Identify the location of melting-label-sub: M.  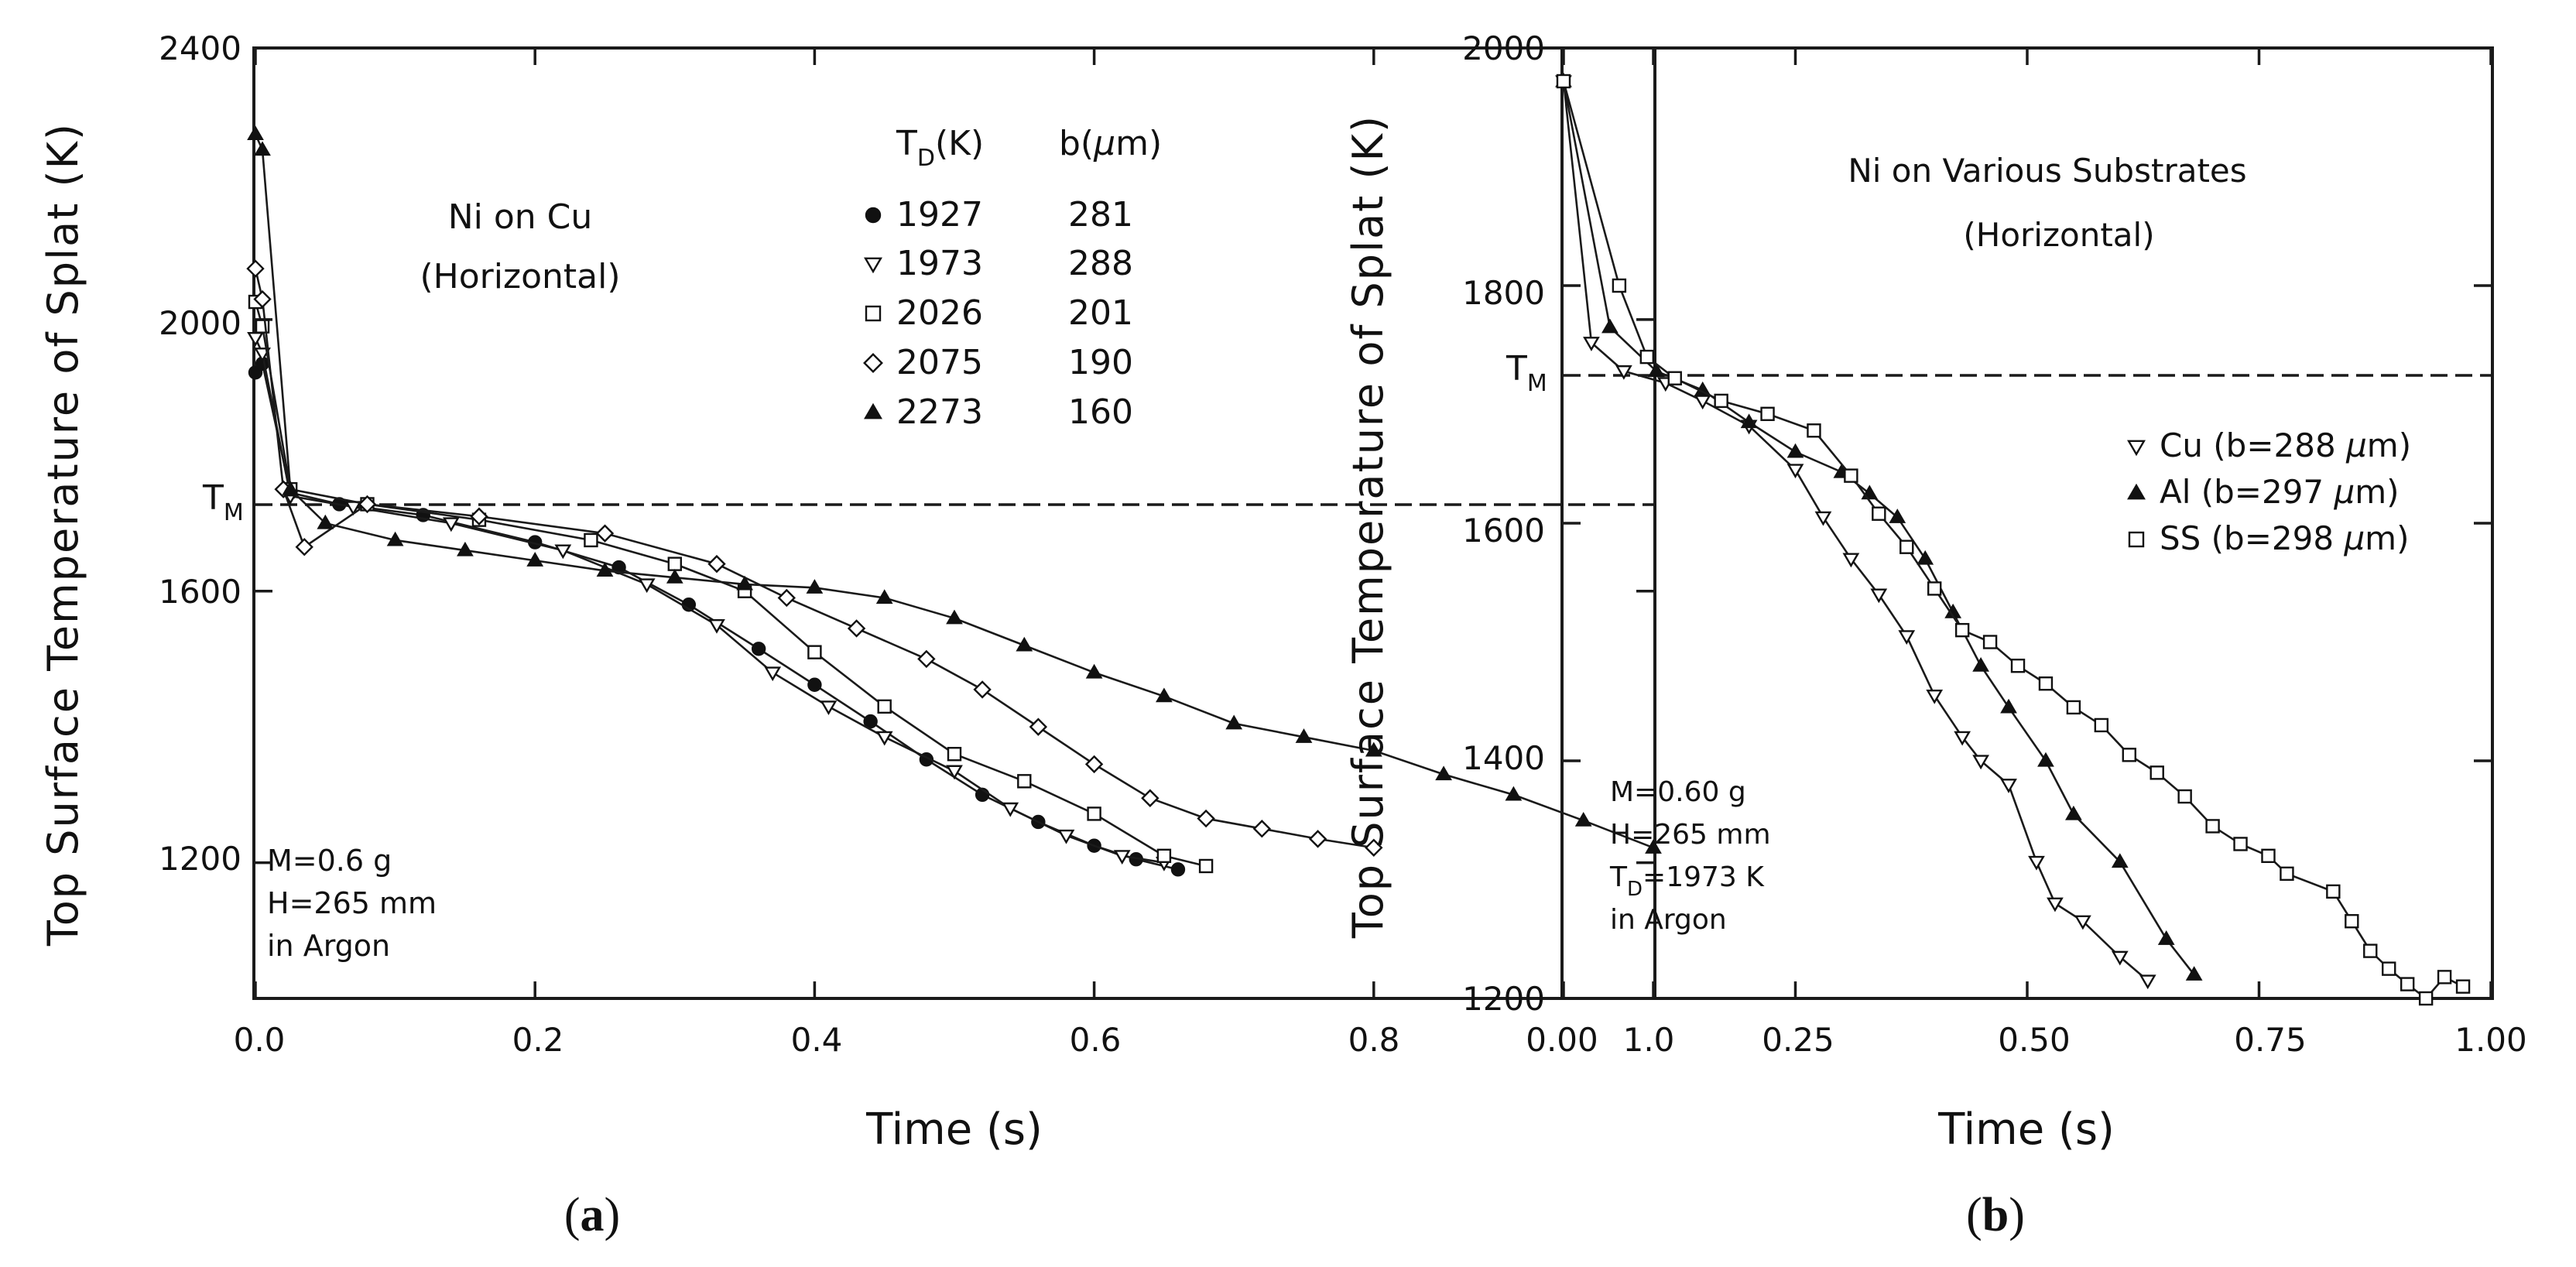
(234, 512).